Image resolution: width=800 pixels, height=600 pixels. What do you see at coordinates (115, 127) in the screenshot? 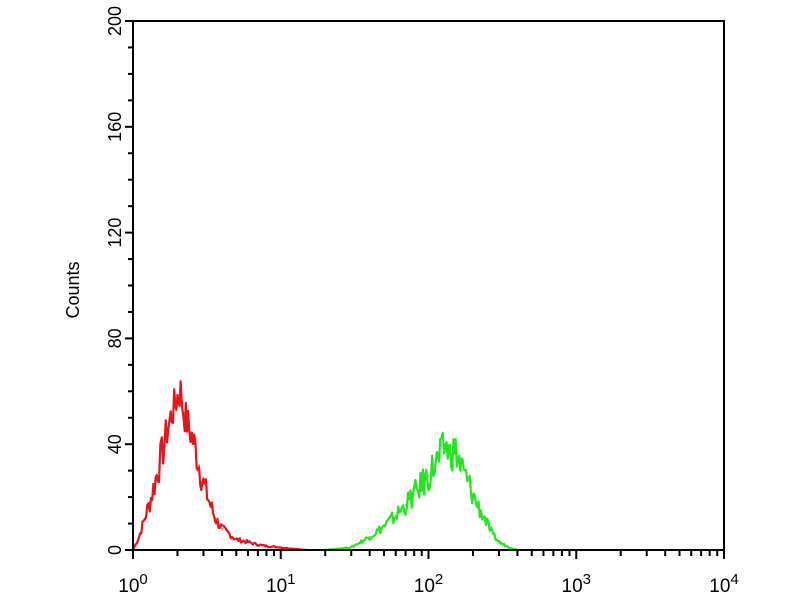
I see `y-tick-label: 160` at bounding box center [115, 127].